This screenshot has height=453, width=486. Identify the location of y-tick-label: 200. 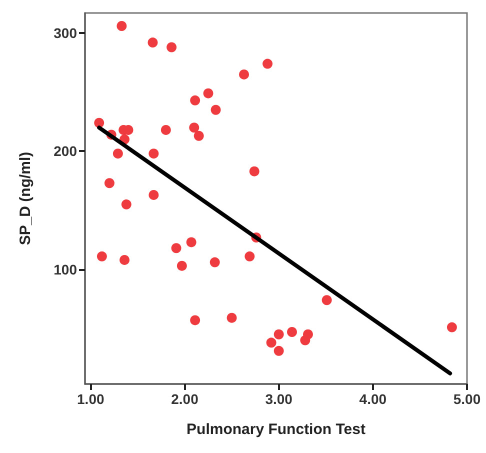
(66, 151).